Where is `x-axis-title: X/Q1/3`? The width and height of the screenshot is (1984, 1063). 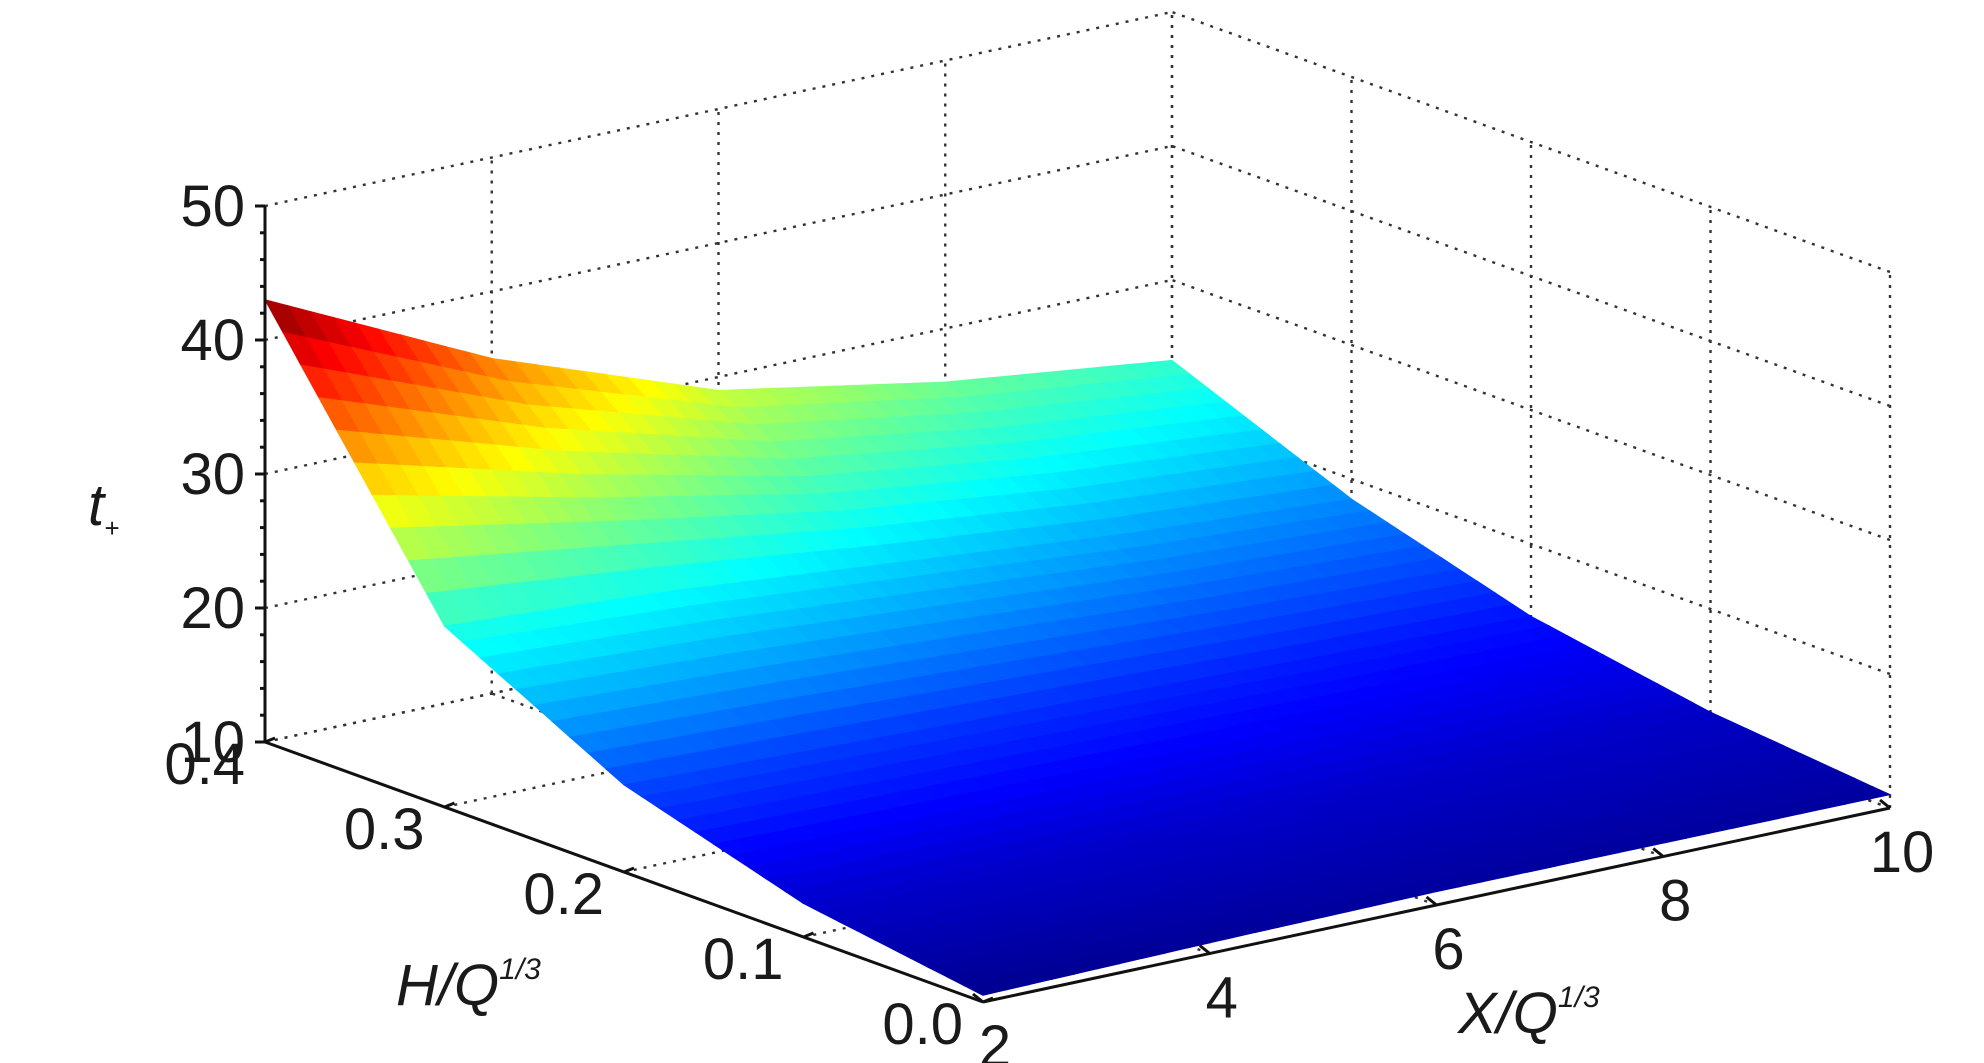
x-axis-title: X/Q1/3 is located at coordinates (1528, 1013).